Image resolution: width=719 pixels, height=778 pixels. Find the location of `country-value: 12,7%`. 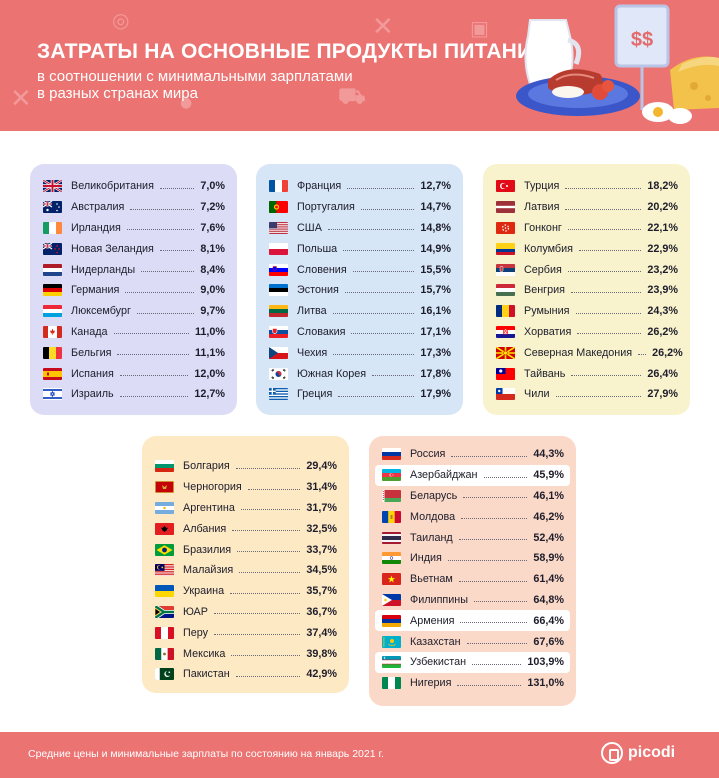

country-value: 12,7% is located at coordinates (209, 394).